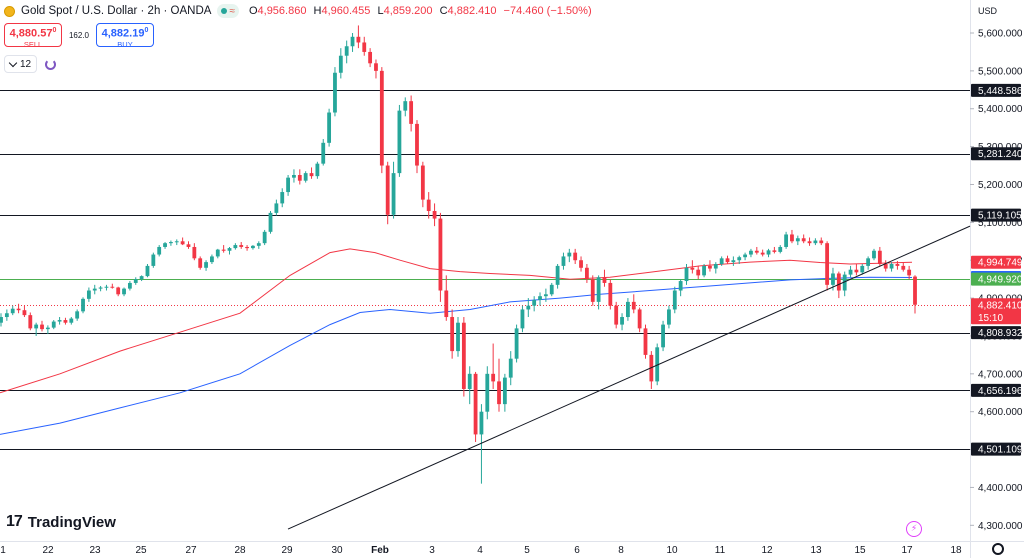 This screenshot has height=558, width=1024. I want to click on currency-selector: USD, so click(988, 11).